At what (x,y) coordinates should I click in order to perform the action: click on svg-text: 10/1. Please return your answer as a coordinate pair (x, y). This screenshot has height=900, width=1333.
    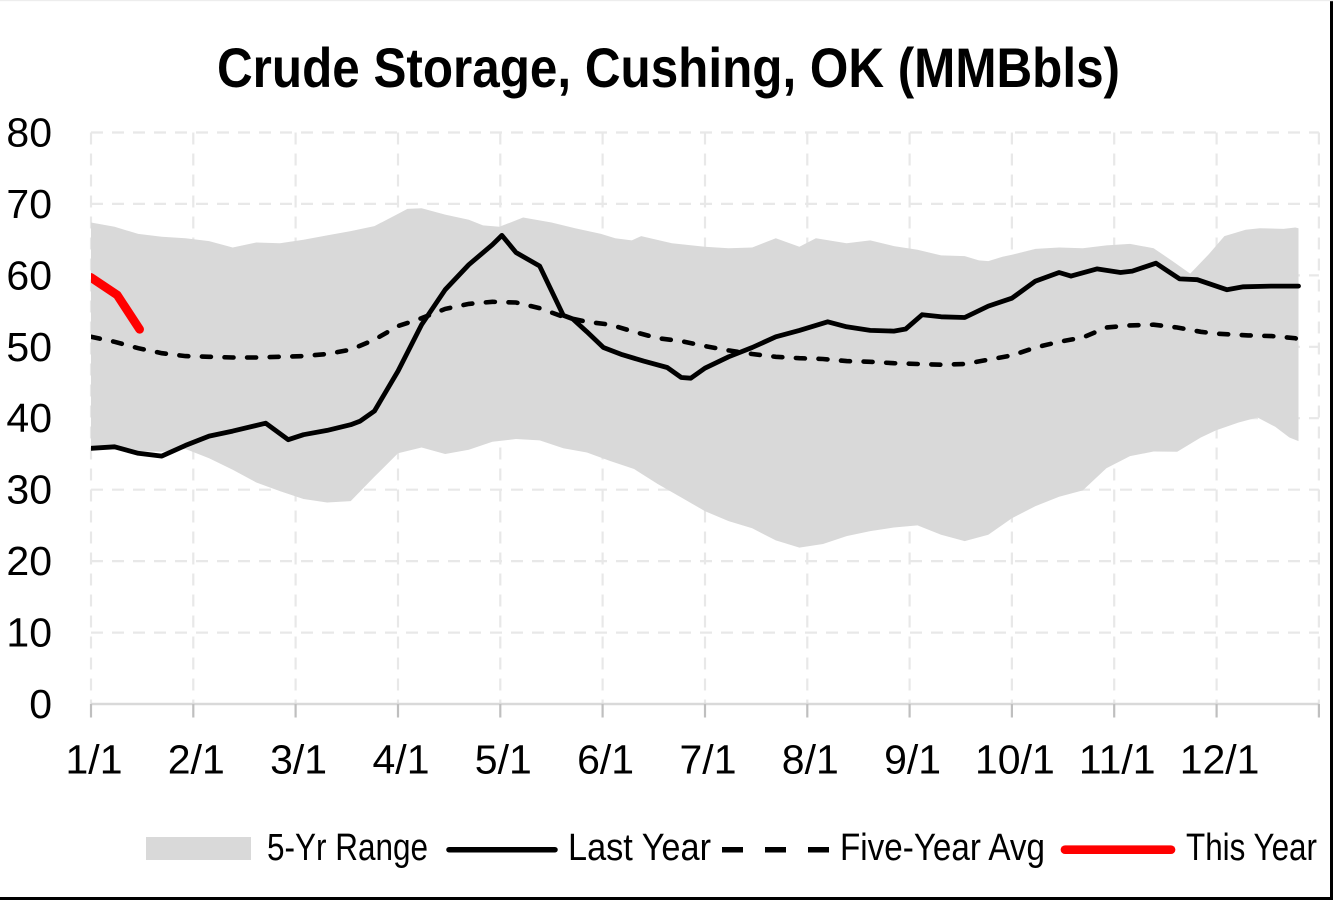
    Looking at the image, I should click on (1015, 760).